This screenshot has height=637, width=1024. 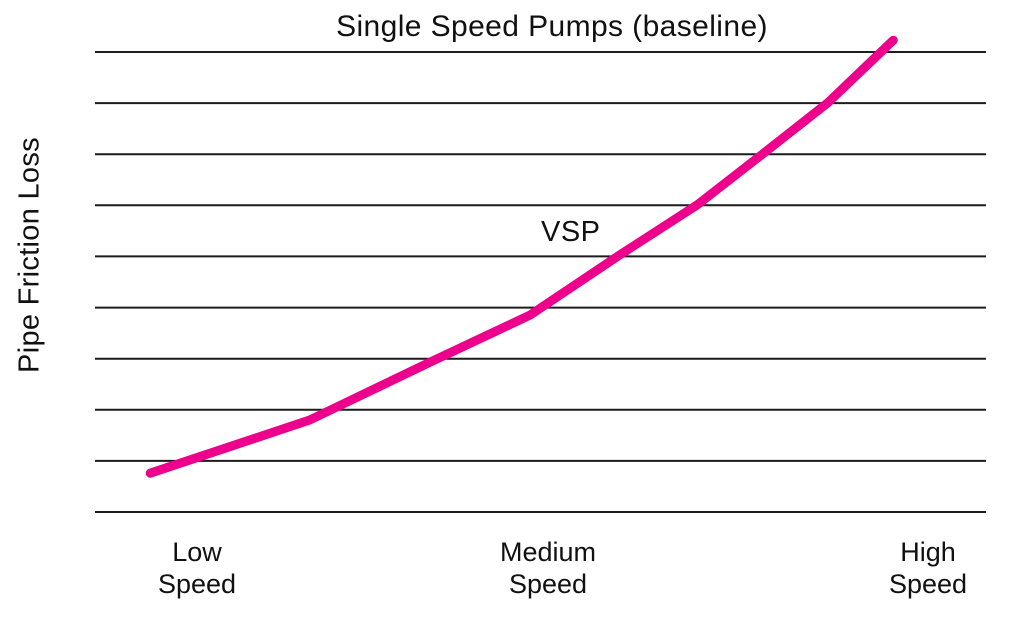 I want to click on x-tick-high-speed: High Speed, so click(x=928, y=568).